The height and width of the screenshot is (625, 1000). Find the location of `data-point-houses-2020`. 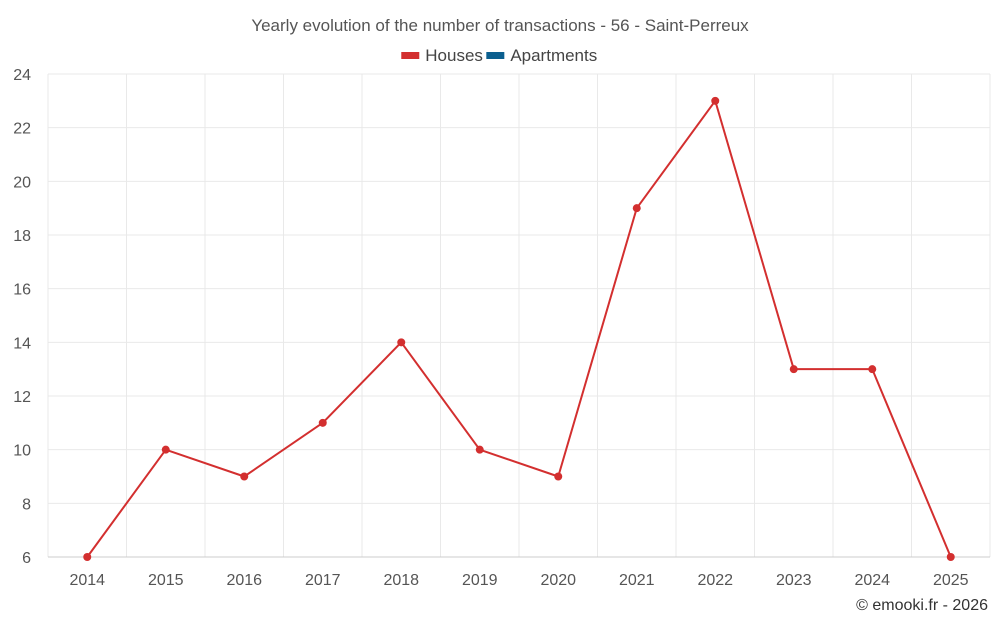

data-point-houses-2020 is located at coordinates (558, 476).